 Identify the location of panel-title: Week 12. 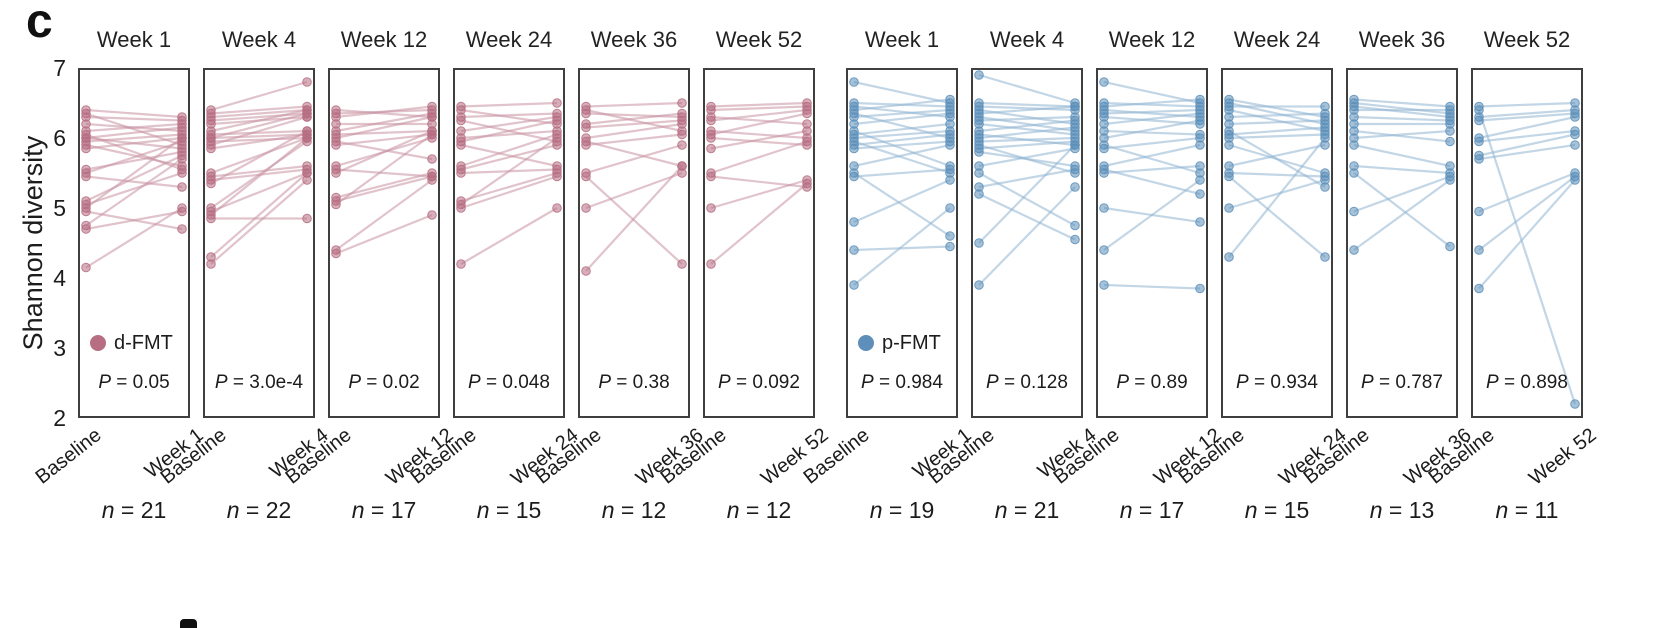
(1152, 39).